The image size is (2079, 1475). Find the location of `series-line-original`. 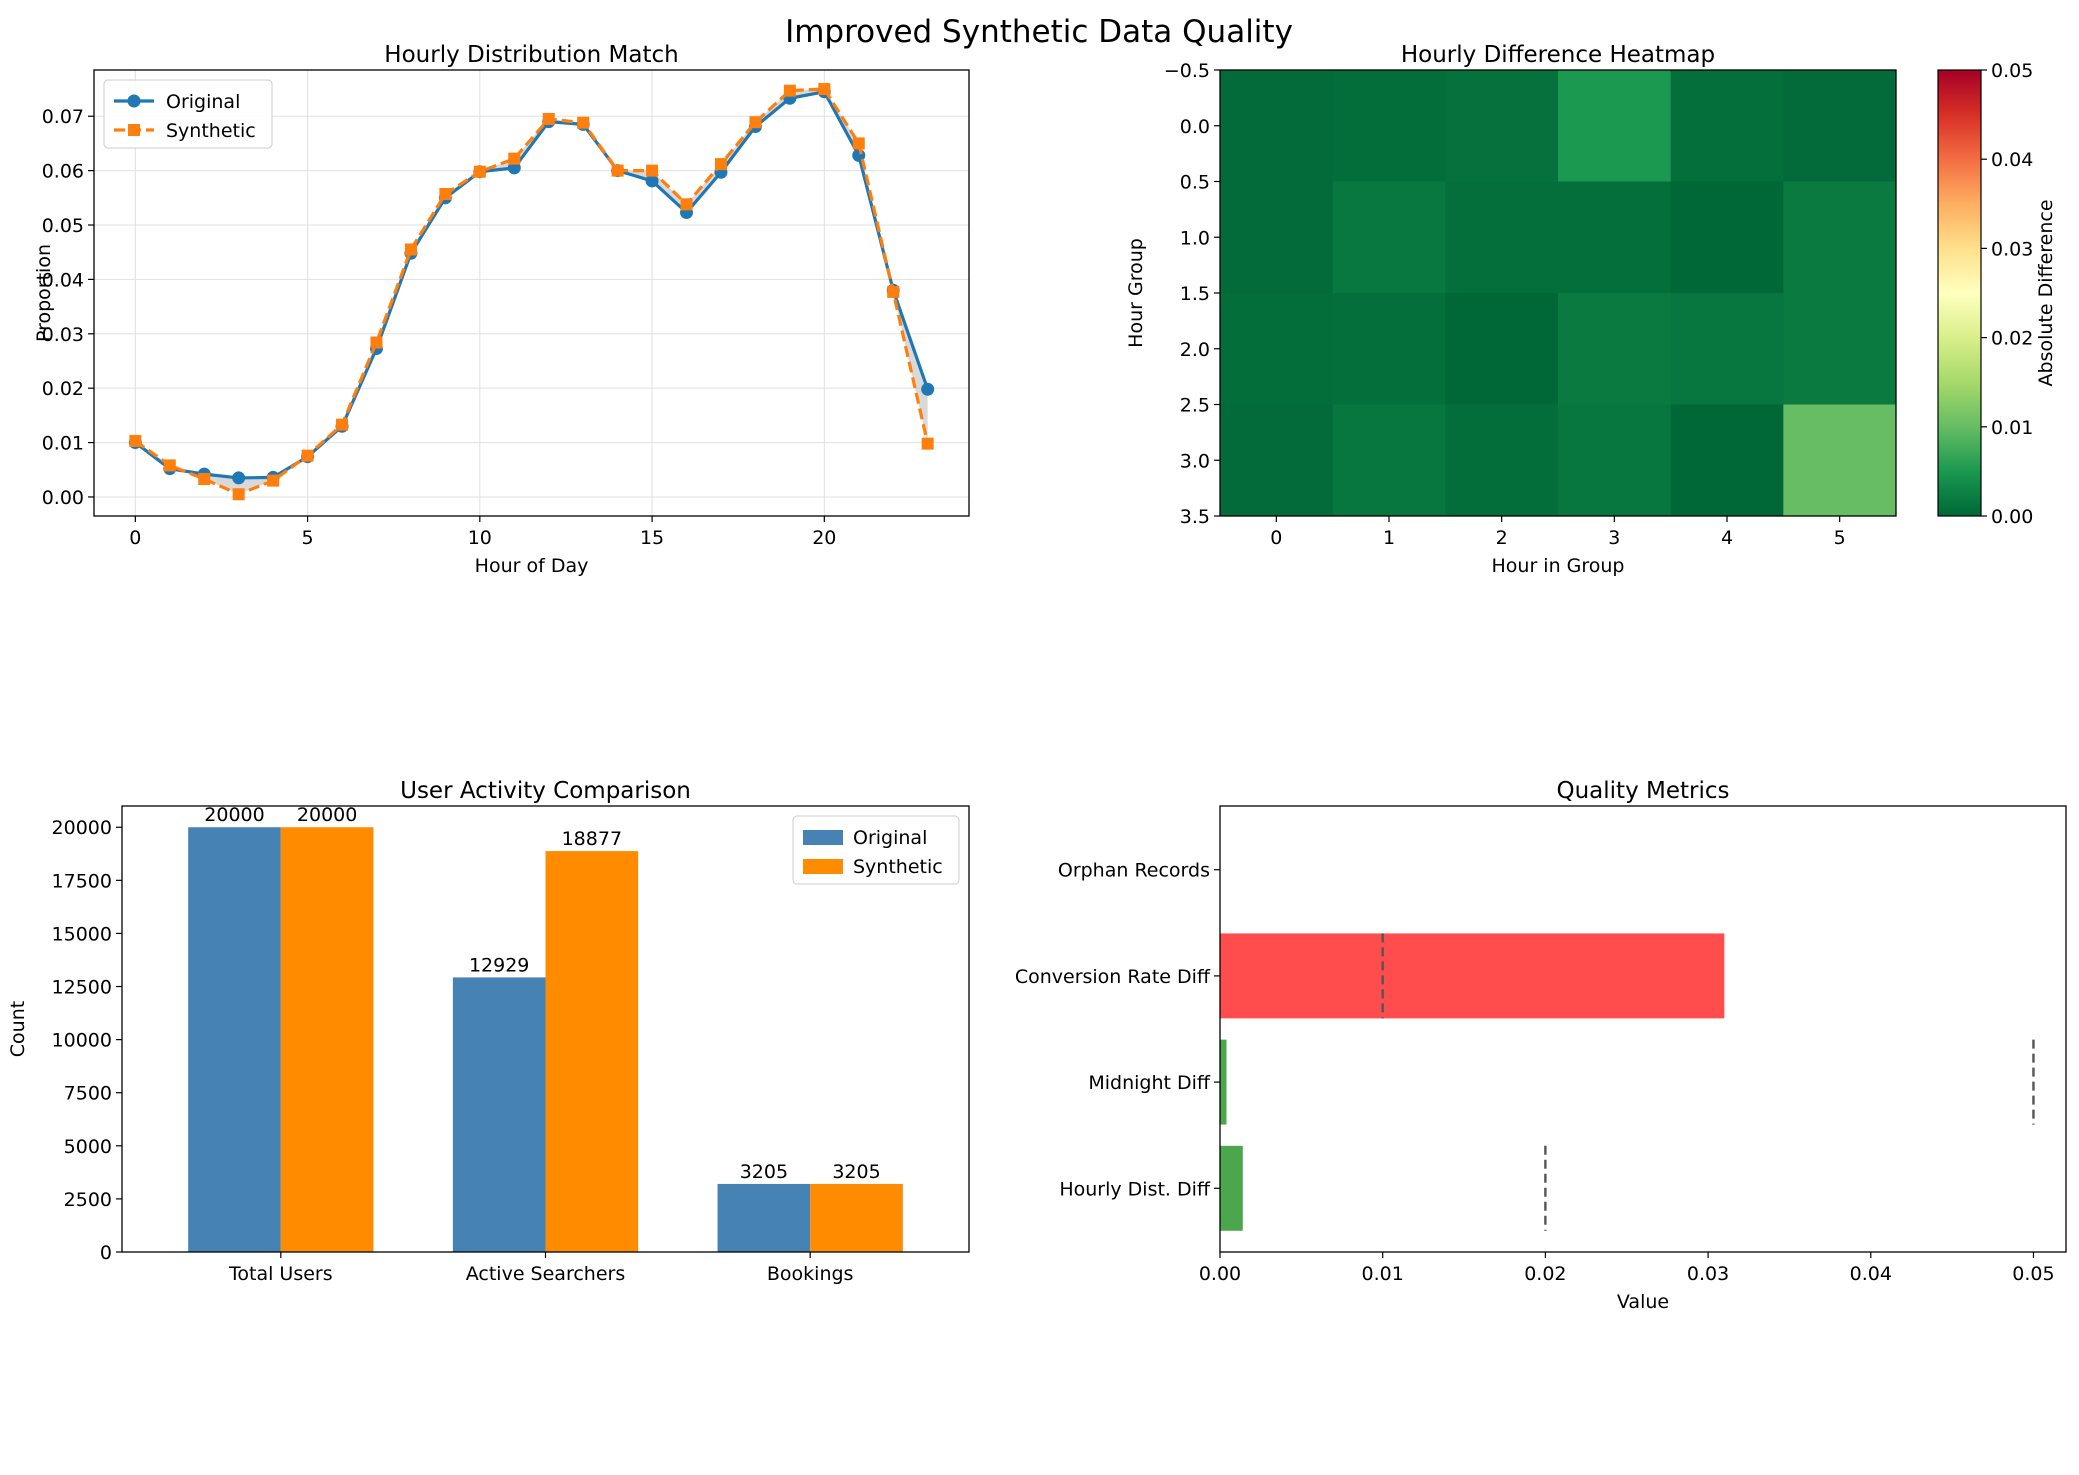

series-line-original is located at coordinates (532, 284).